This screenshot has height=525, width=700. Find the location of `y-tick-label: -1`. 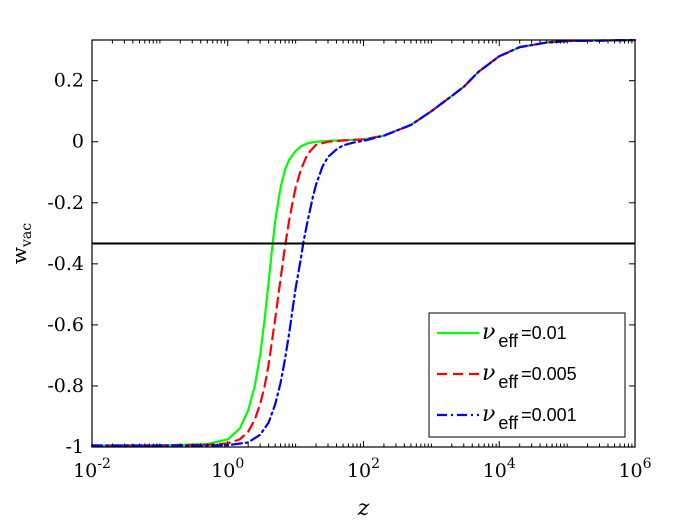

y-tick-label: -1 is located at coordinates (74, 447).